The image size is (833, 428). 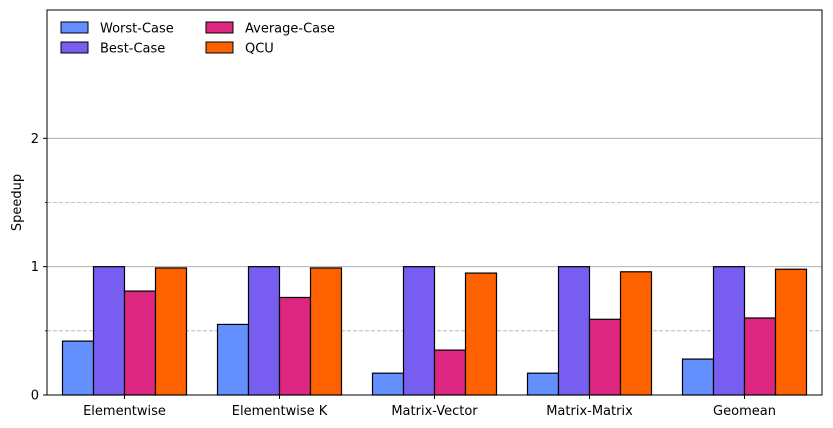 I want to click on bar-best-case-geomean, so click(x=729, y=331).